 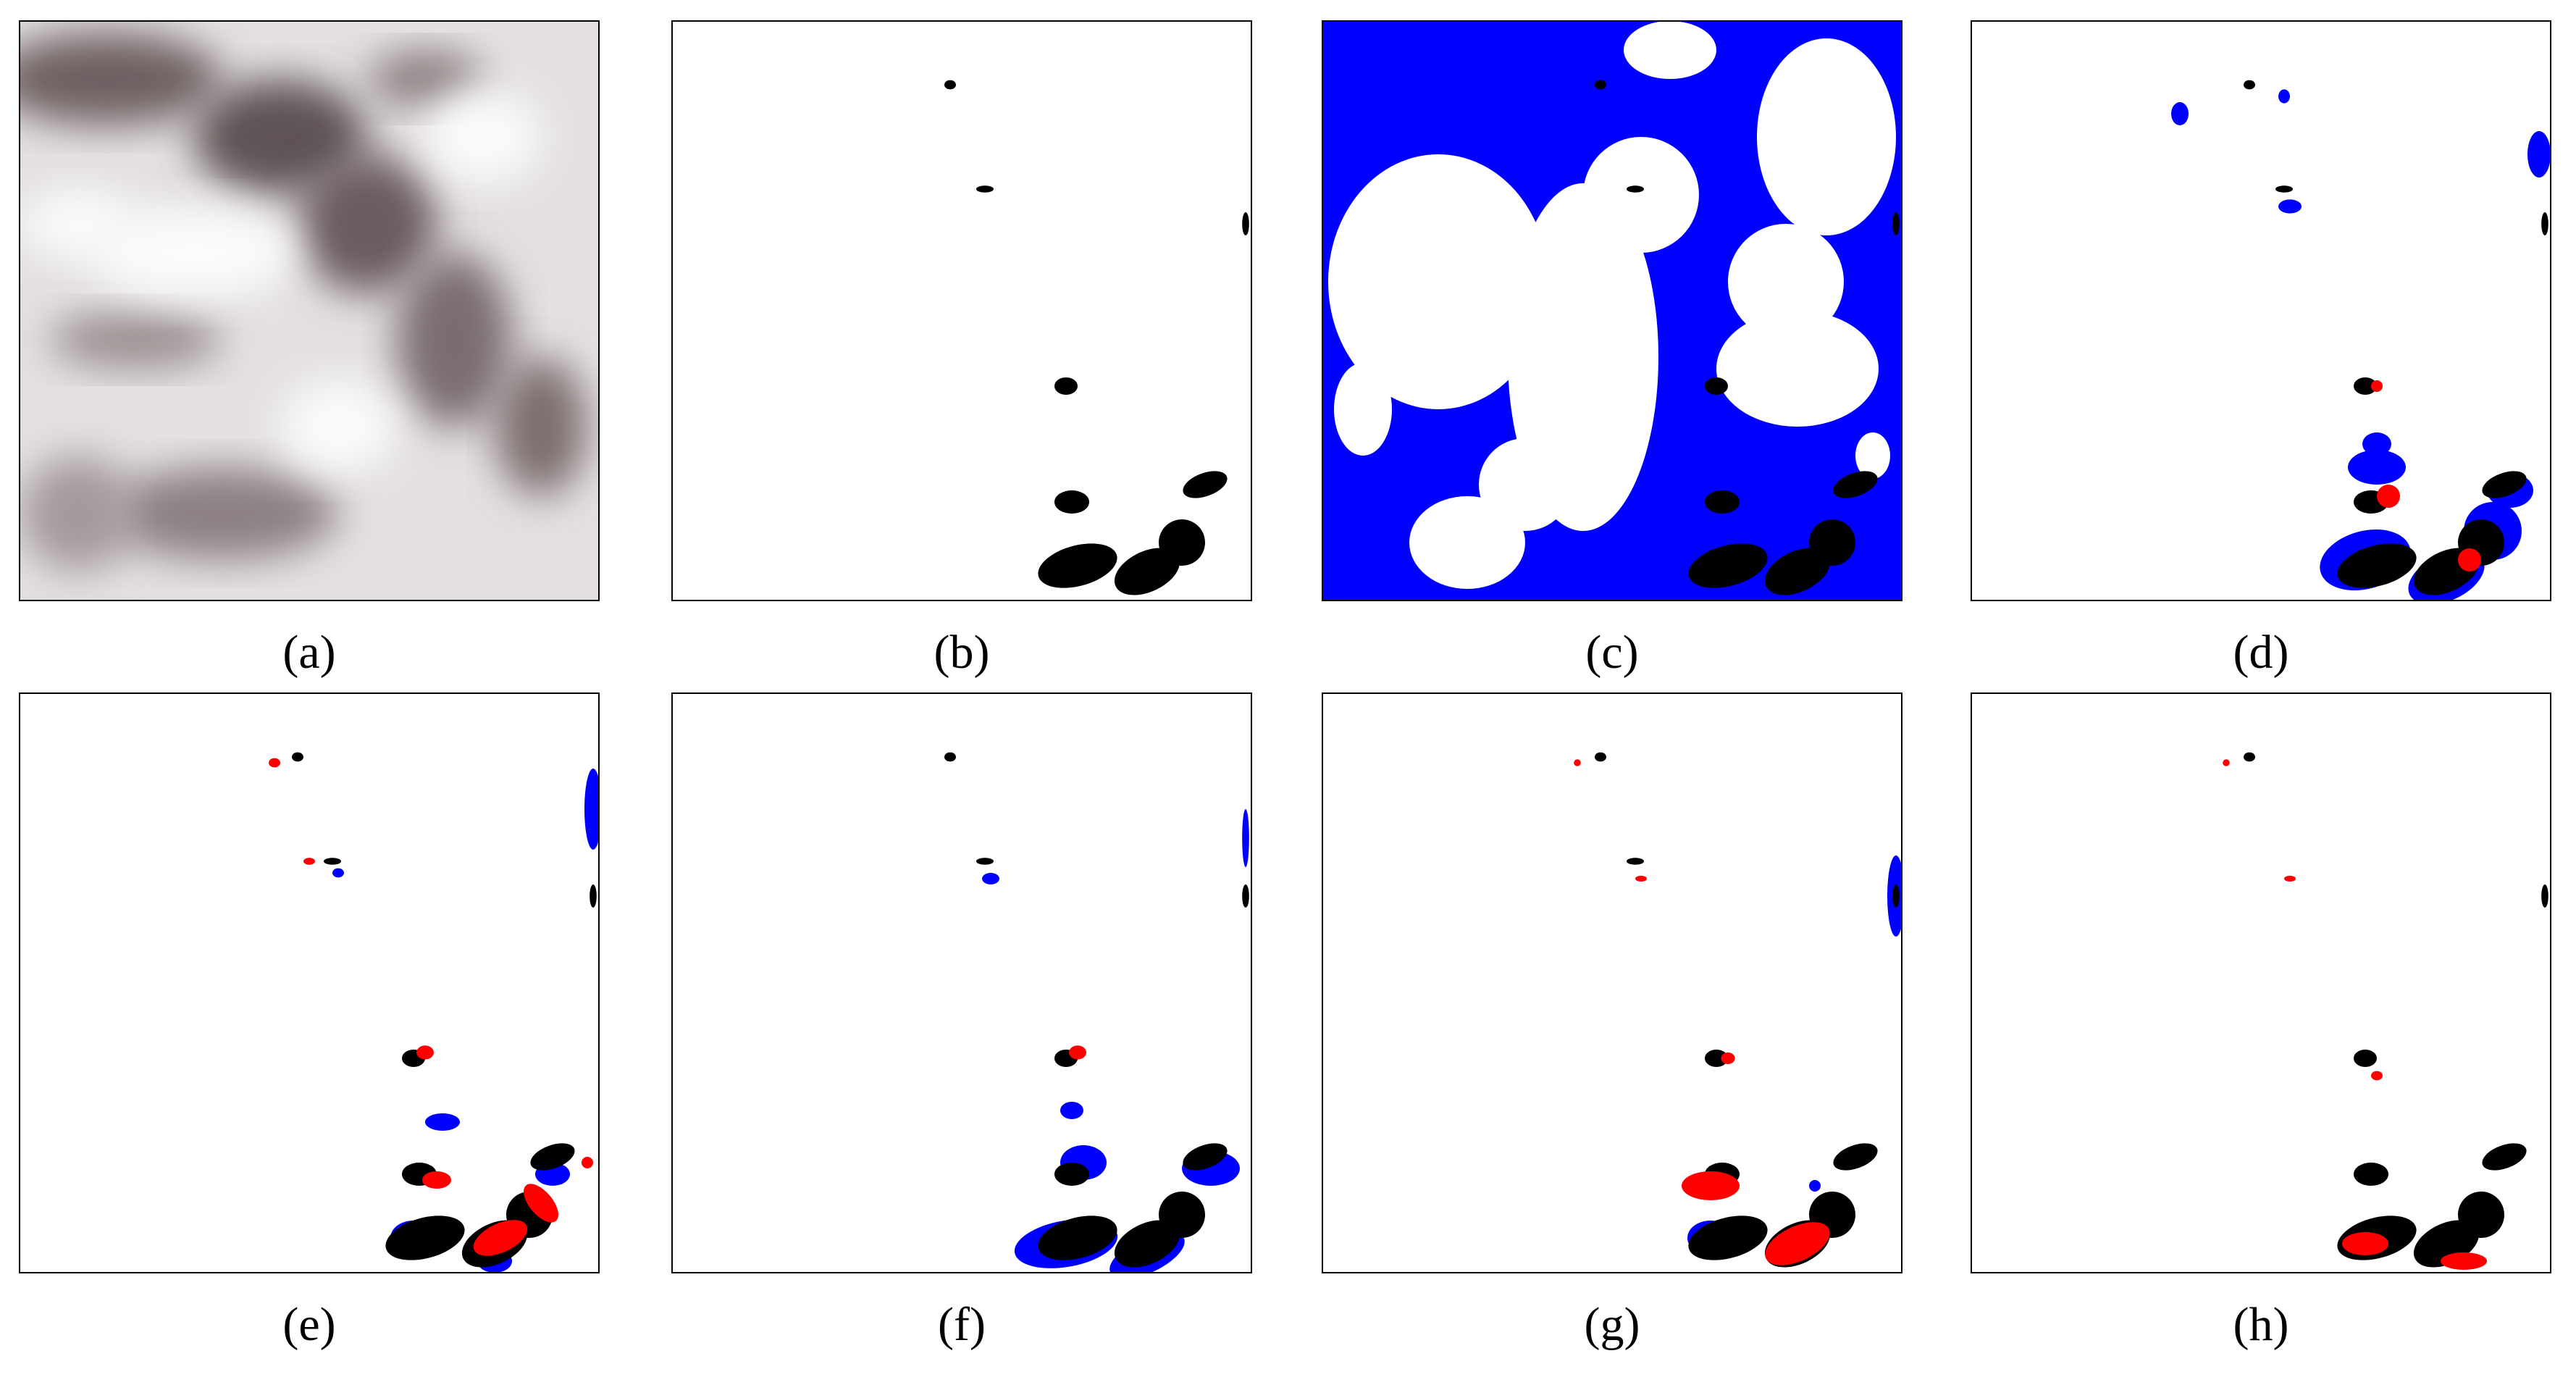 I want to click on panel: (a), so click(x=309, y=349).